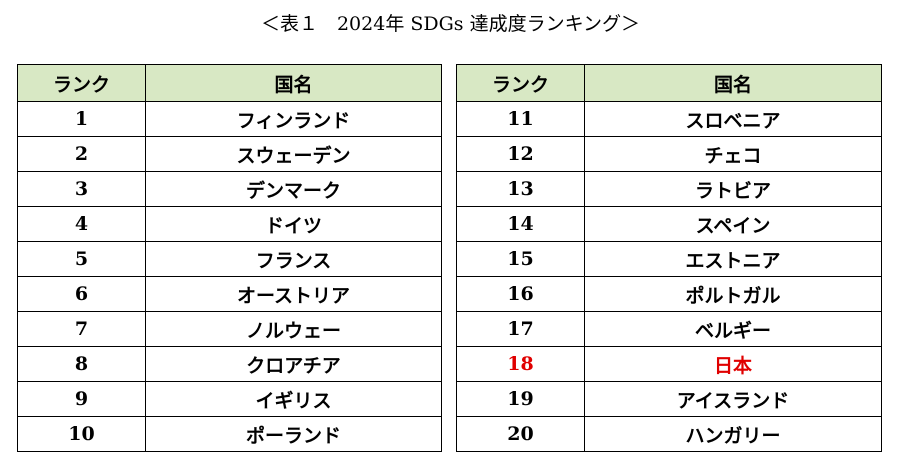 This screenshot has width=901, height=462. I want to click on rank-cell: 6, so click(81, 294).